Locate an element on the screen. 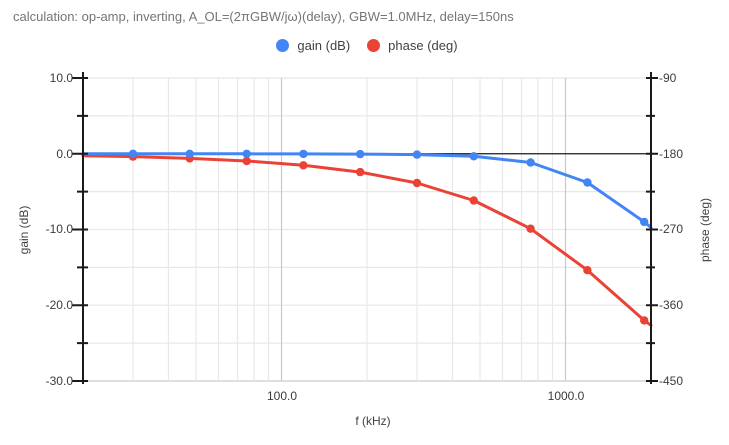  legend-item-gain: gain (dB) is located at coordinates (313, 45).